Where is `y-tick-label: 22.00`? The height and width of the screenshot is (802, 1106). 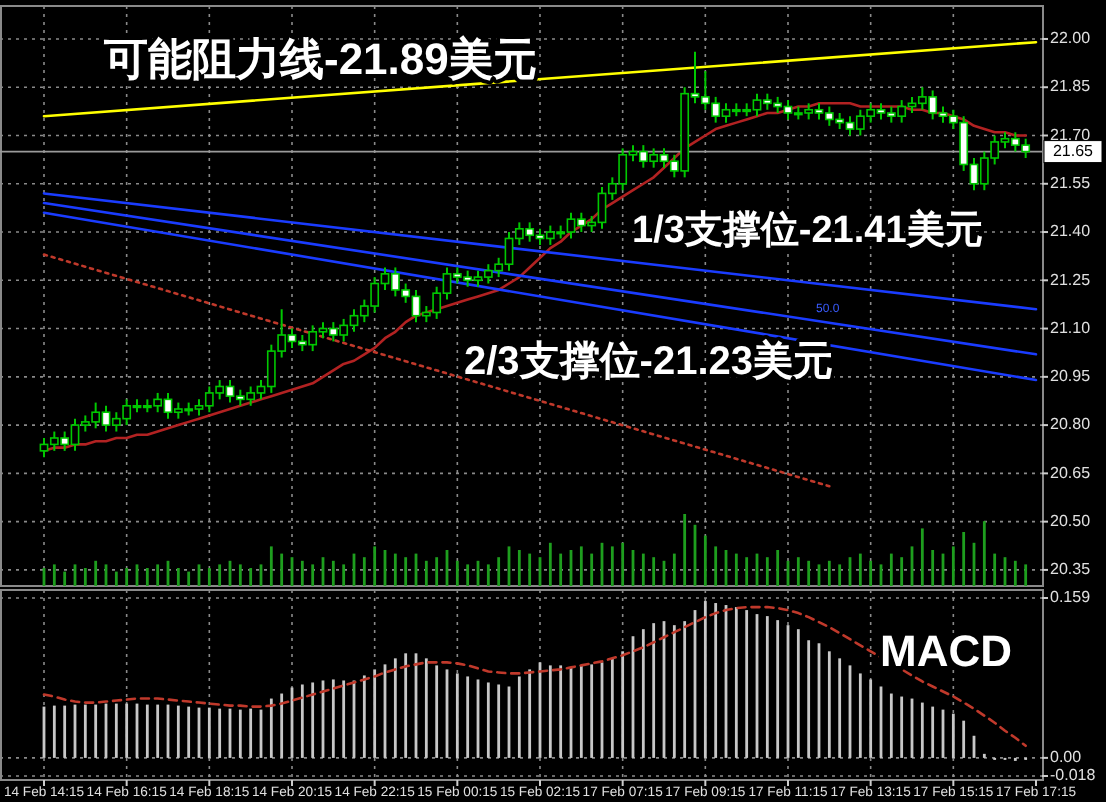
y-tick-label: 22.00 is located at coordinates (1071, 38).